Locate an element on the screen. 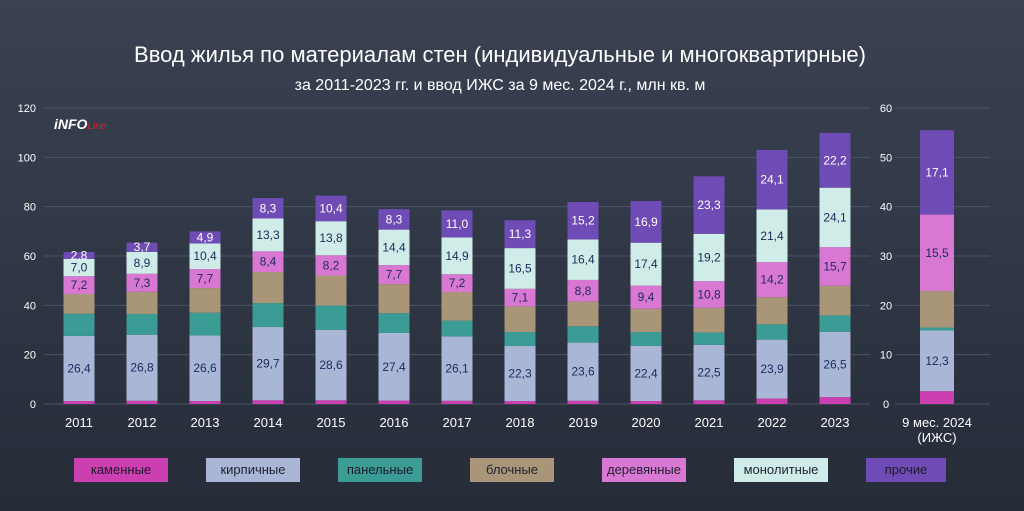 This screenshot has width=1024, height=511. data-label-деревянные: 7,2 is located at coordinates (79, 285).